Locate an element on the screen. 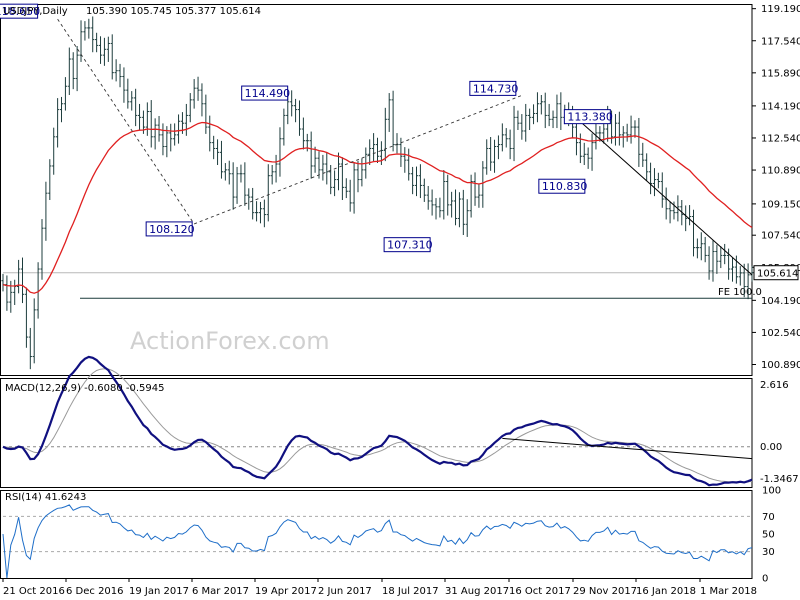  x-axis-tick-label: 29 Nov 2017 is located at coordinates (605, 591).